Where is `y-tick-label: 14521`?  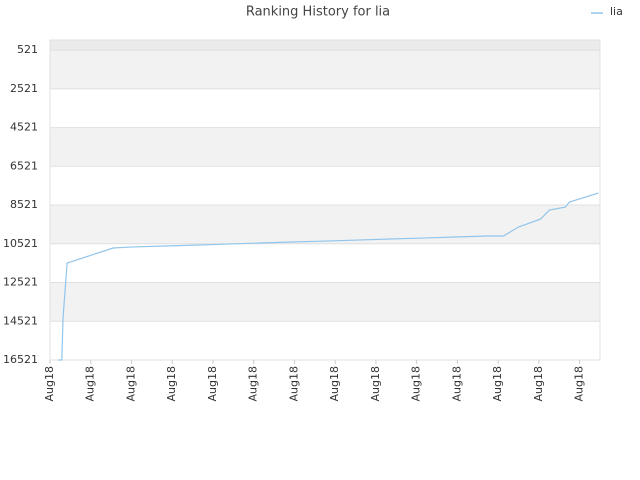
y-tick-label: 14521 is located at coordinates (20, 320).